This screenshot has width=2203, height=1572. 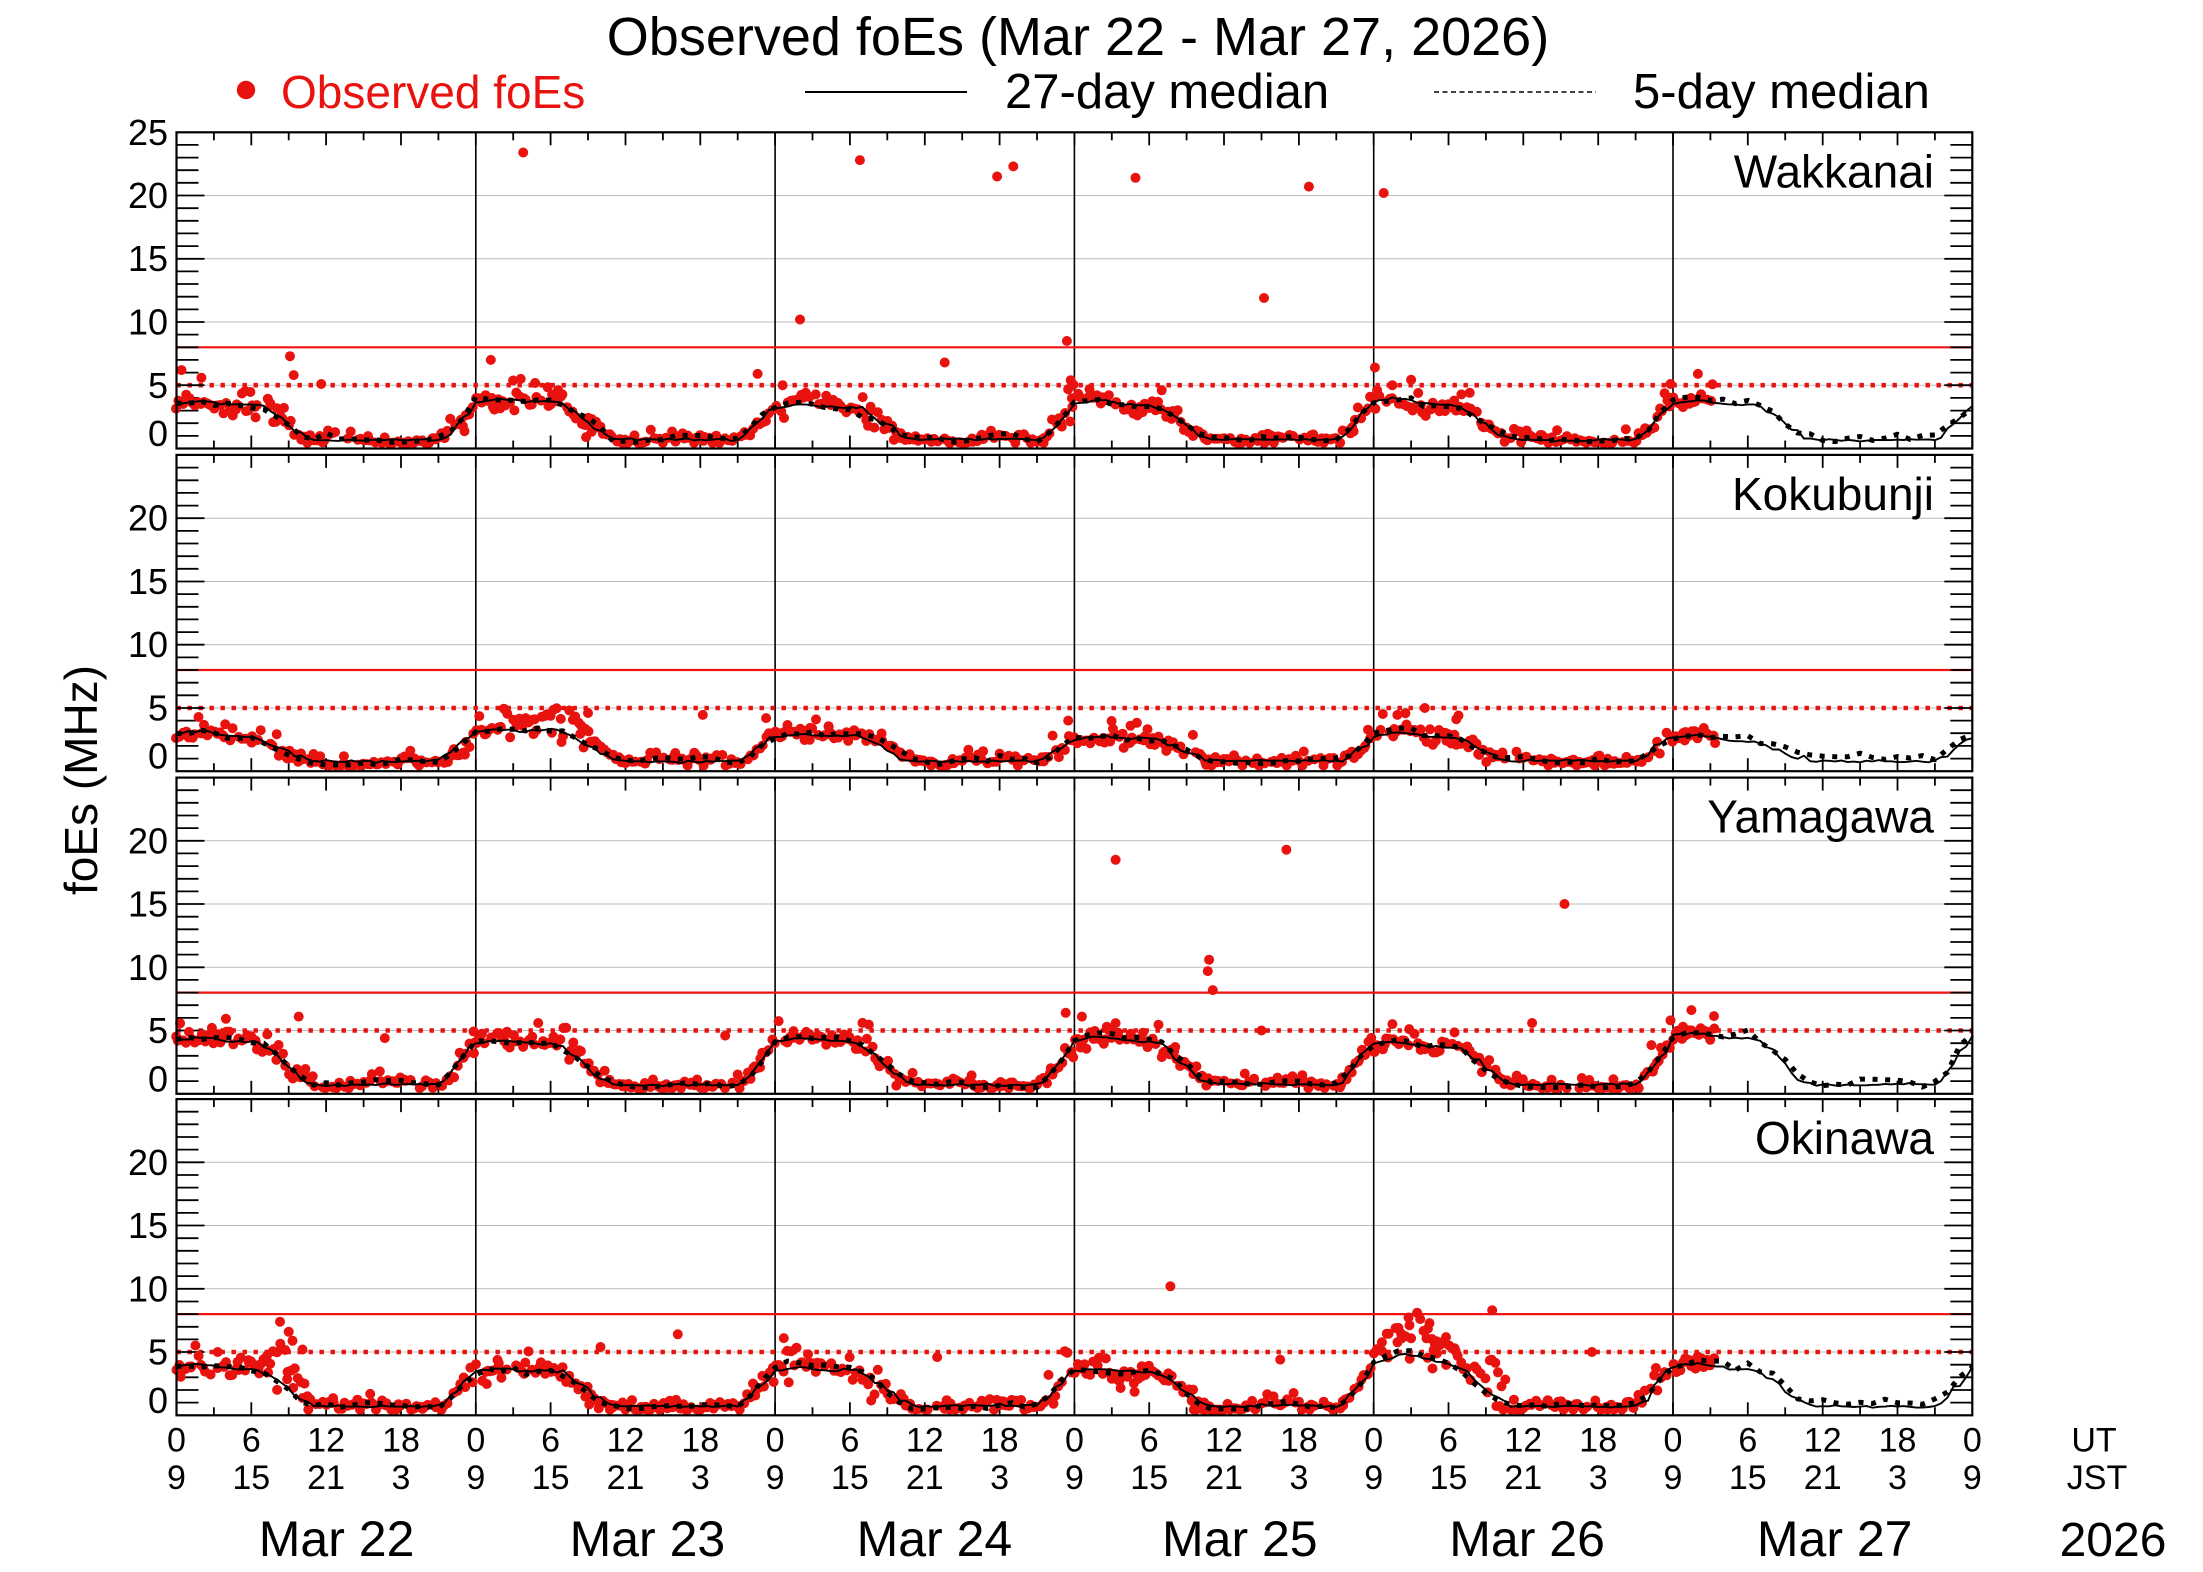 I want to click on svg-text: Mar 24, so click(x=935, y=1539).